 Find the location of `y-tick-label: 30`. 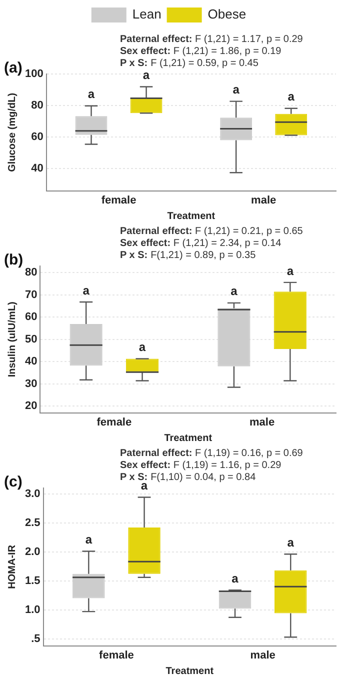

y-tick-label: 30 is located at coordinates (31, 384).